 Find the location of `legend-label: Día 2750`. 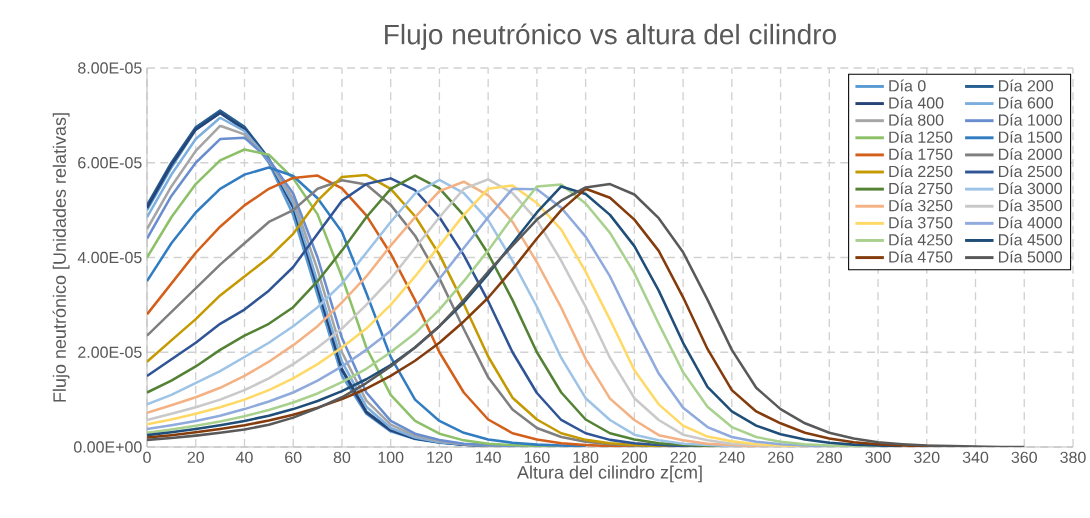

legend-label: Día 2750 is located at coordinates (921, 188).